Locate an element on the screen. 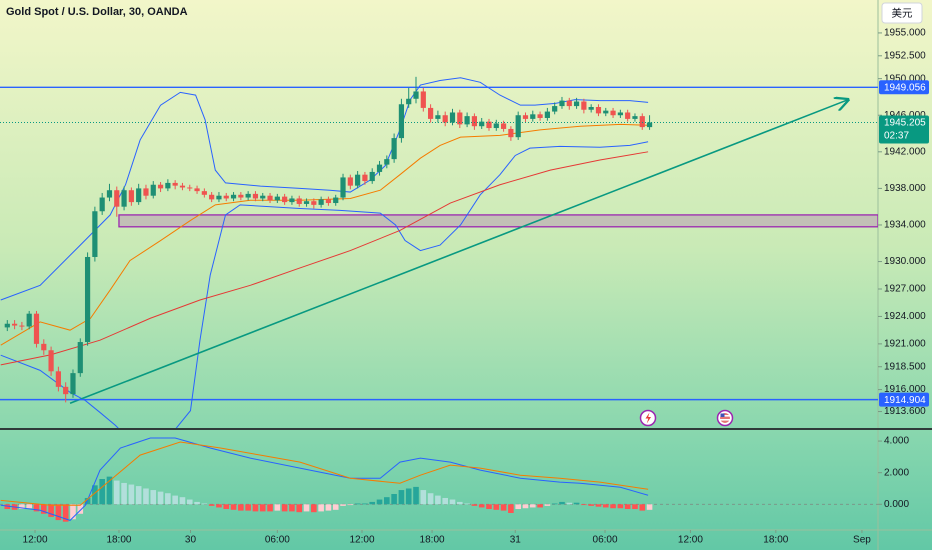  horizontal-line-label: 1949.056 is located at coordinates (905, 87).